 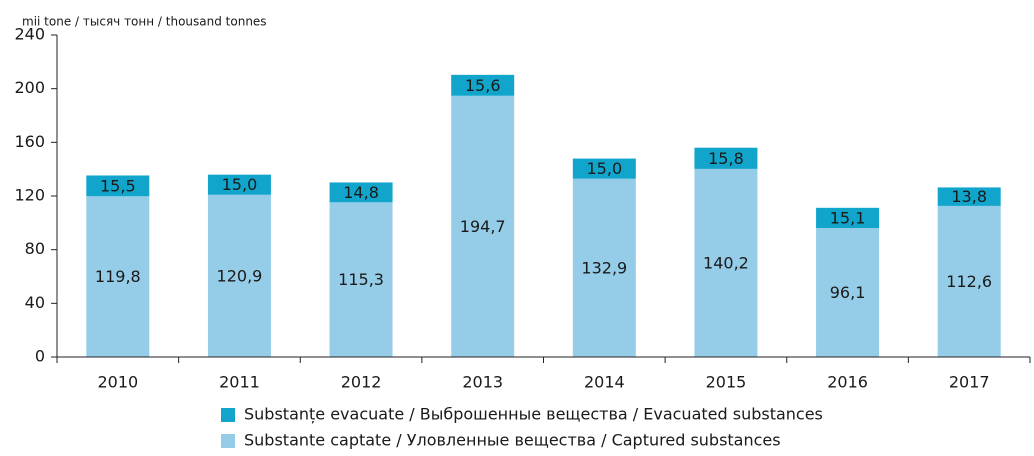 I want to click on data-label: 194,7, so click(x=483, y=226).